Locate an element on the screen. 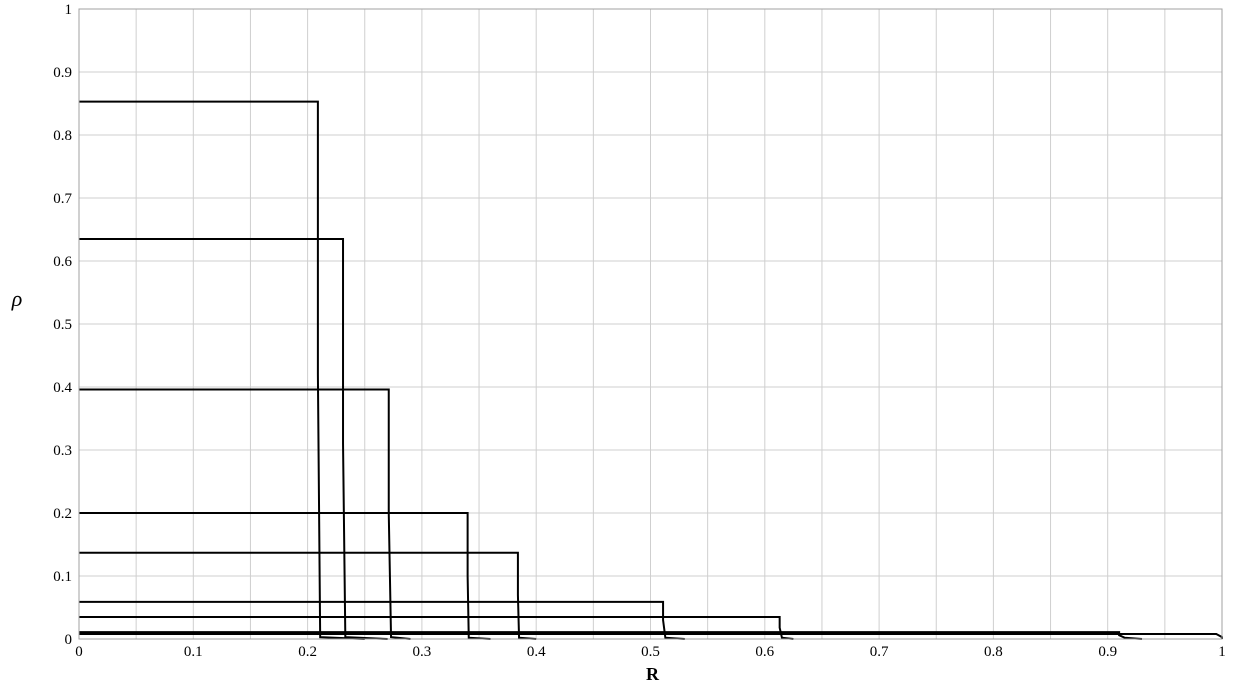 This screenshot has width=1243, height=688. y-tick-label: 0 is located at coordinates (69, 640).